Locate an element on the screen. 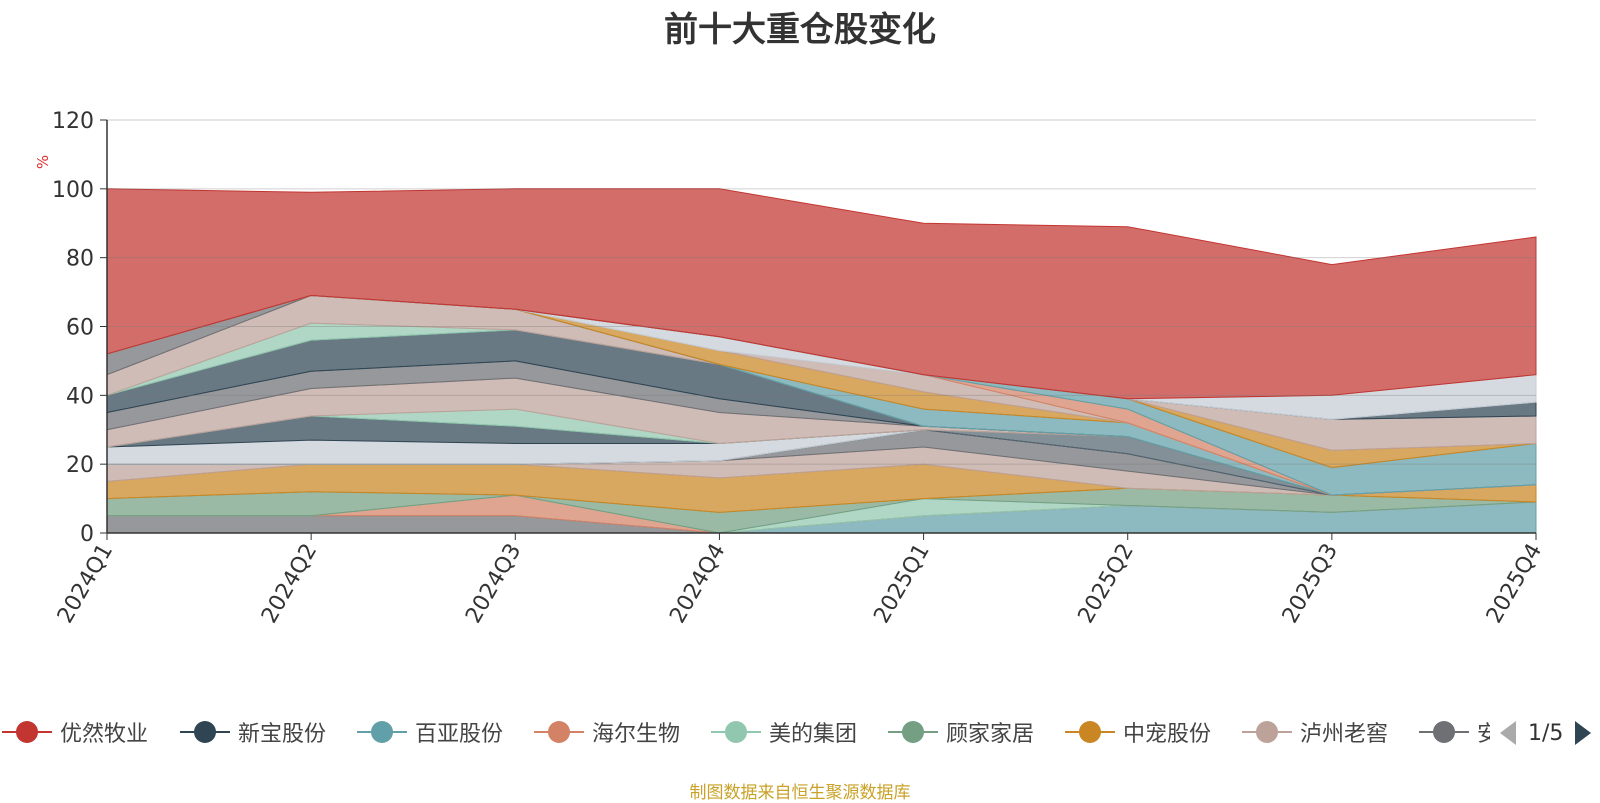  pager-prev-icon is located at coordinates (1508, 733).